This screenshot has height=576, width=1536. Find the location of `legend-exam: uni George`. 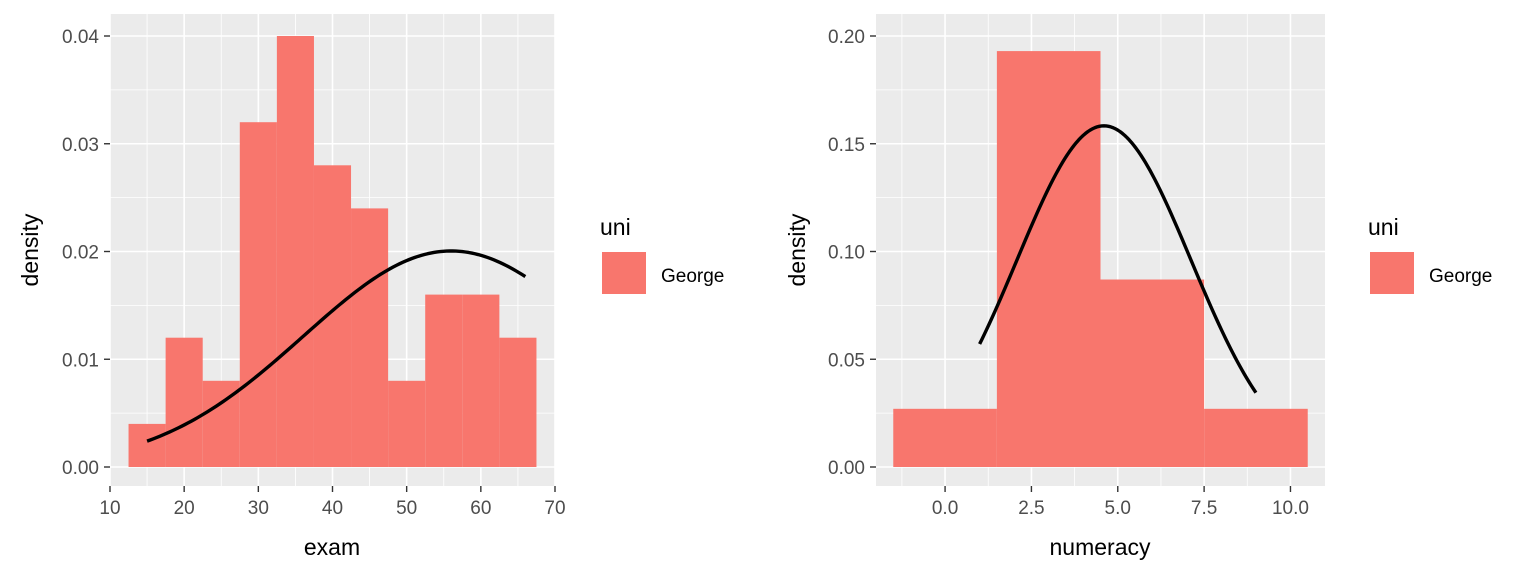

legend-exam: uni George is located at coordinates (662, 254).